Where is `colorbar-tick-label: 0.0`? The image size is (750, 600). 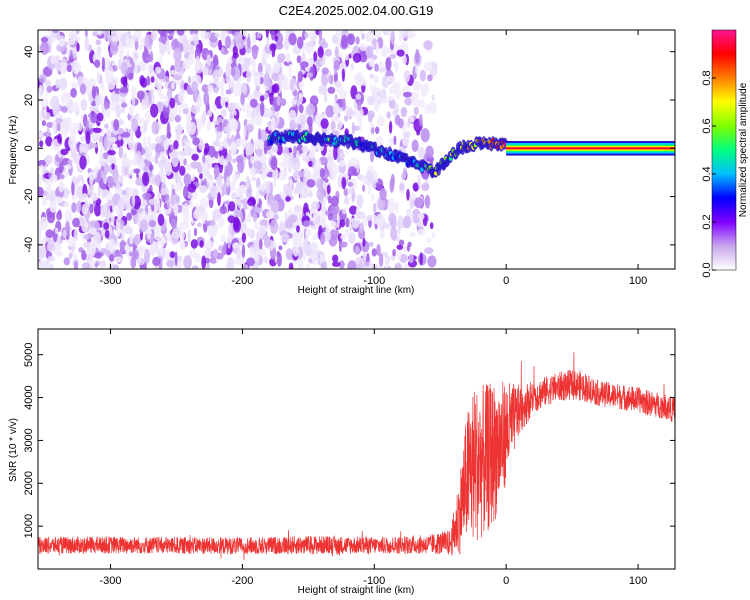
colorbar-tick-label: 0.0 is located at coordinates (707, 269).